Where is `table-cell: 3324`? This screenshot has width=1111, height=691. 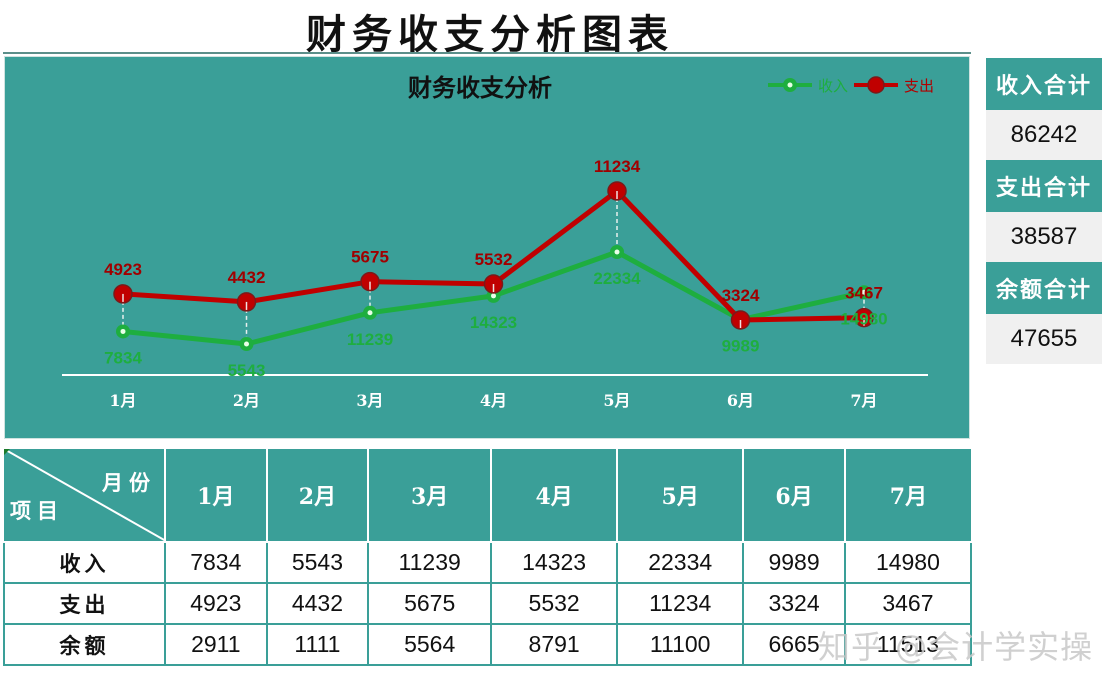
table-cell: 3324 is located at coordinates (794, 603).